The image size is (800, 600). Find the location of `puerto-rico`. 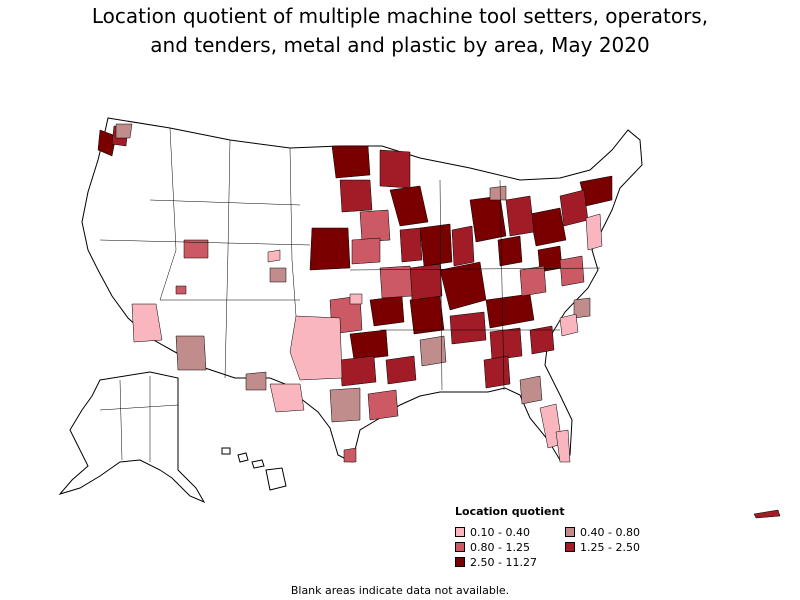

puerto-rico is located at coordinates (767, 514).